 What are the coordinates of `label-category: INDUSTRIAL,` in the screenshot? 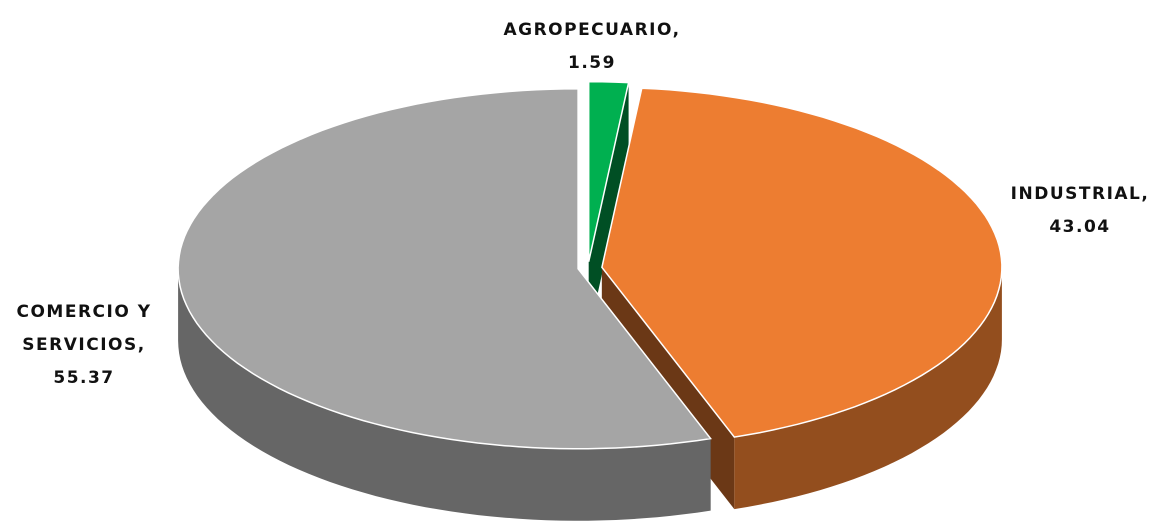 It's located at (1080, 194).